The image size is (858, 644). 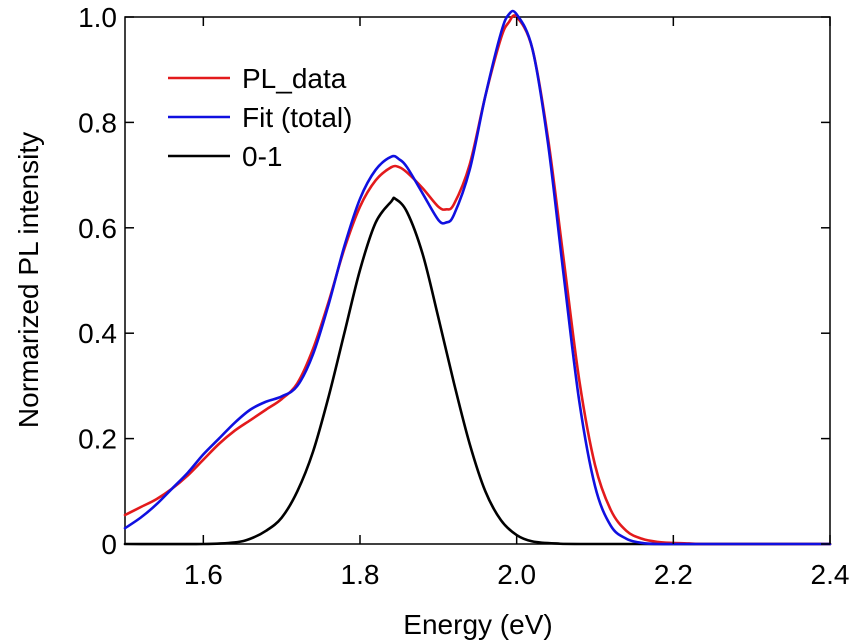 What do you see at coordinates (109, 544) in the screenshot?
I see `y-tick-label: 0` at bounding box center [109, 544].